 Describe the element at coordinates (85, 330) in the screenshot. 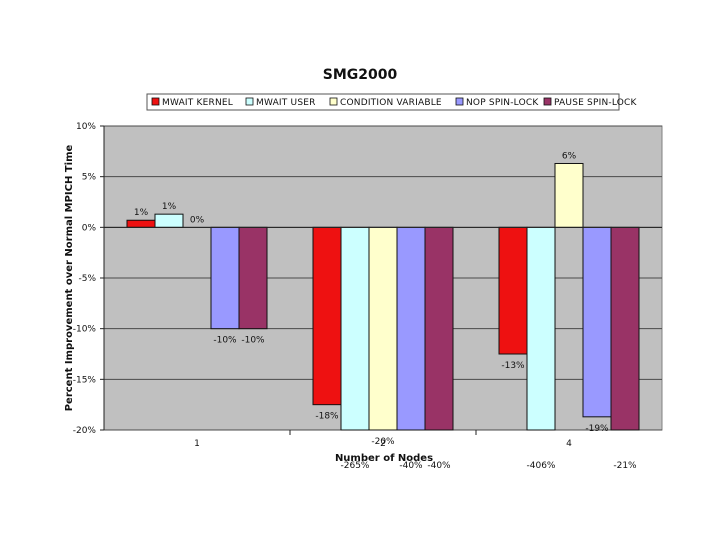

I see `y-tick-label: -10%` at that location.